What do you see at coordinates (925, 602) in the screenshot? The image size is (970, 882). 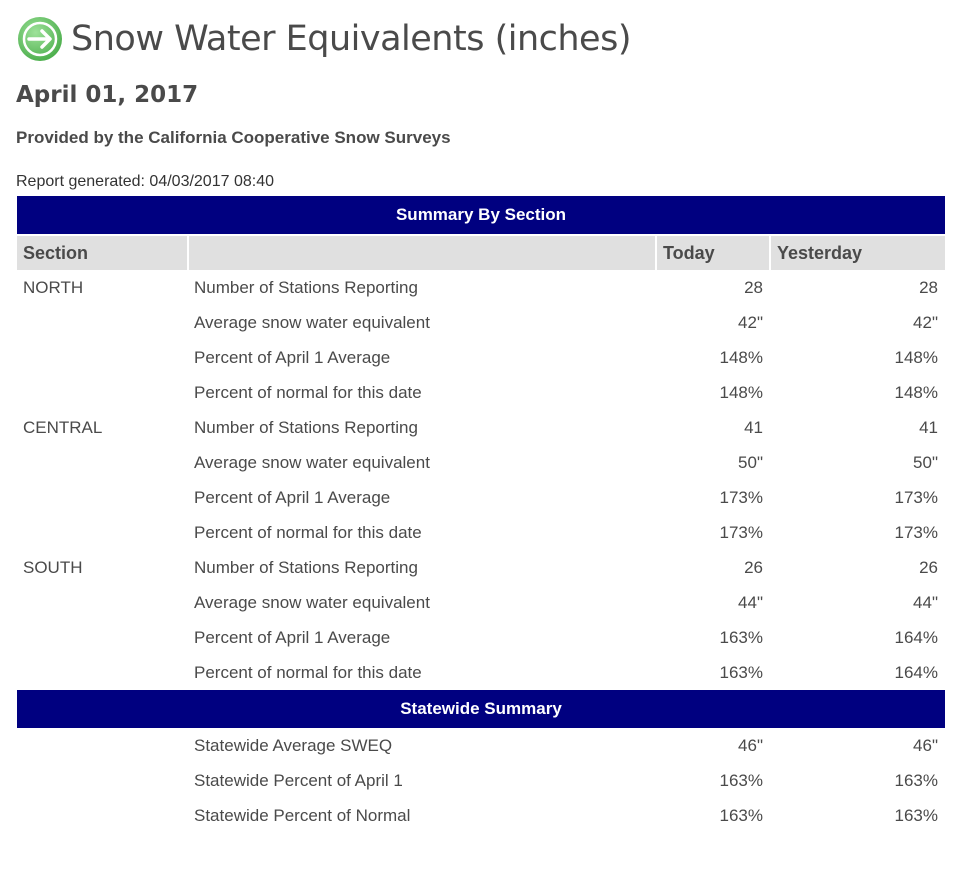 I see `yesterday-value: 44"` at bounding box center [925, 602].